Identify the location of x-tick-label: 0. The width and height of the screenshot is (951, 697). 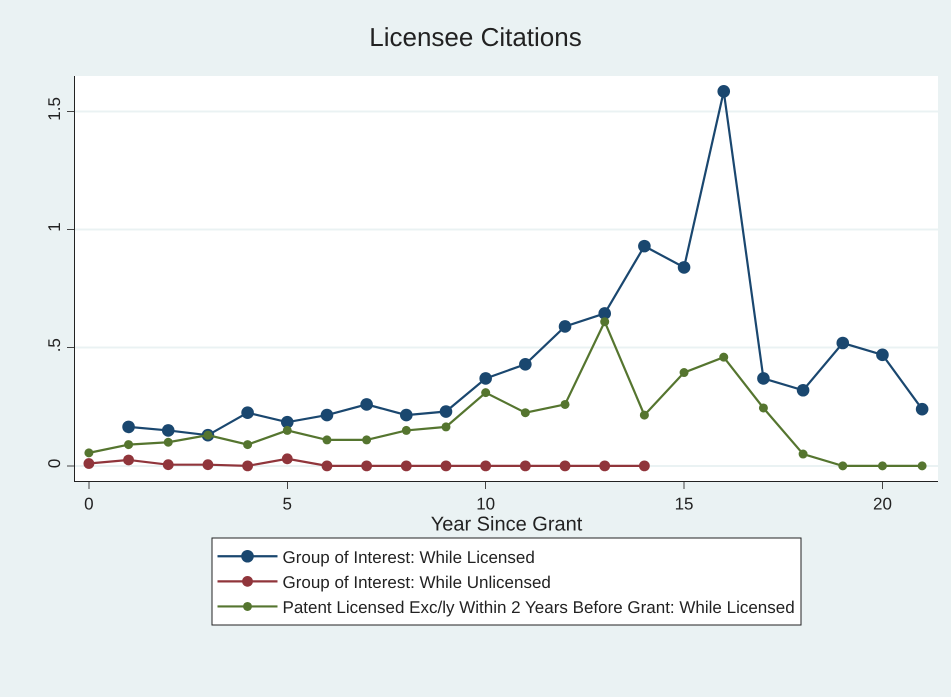
(89, 504).